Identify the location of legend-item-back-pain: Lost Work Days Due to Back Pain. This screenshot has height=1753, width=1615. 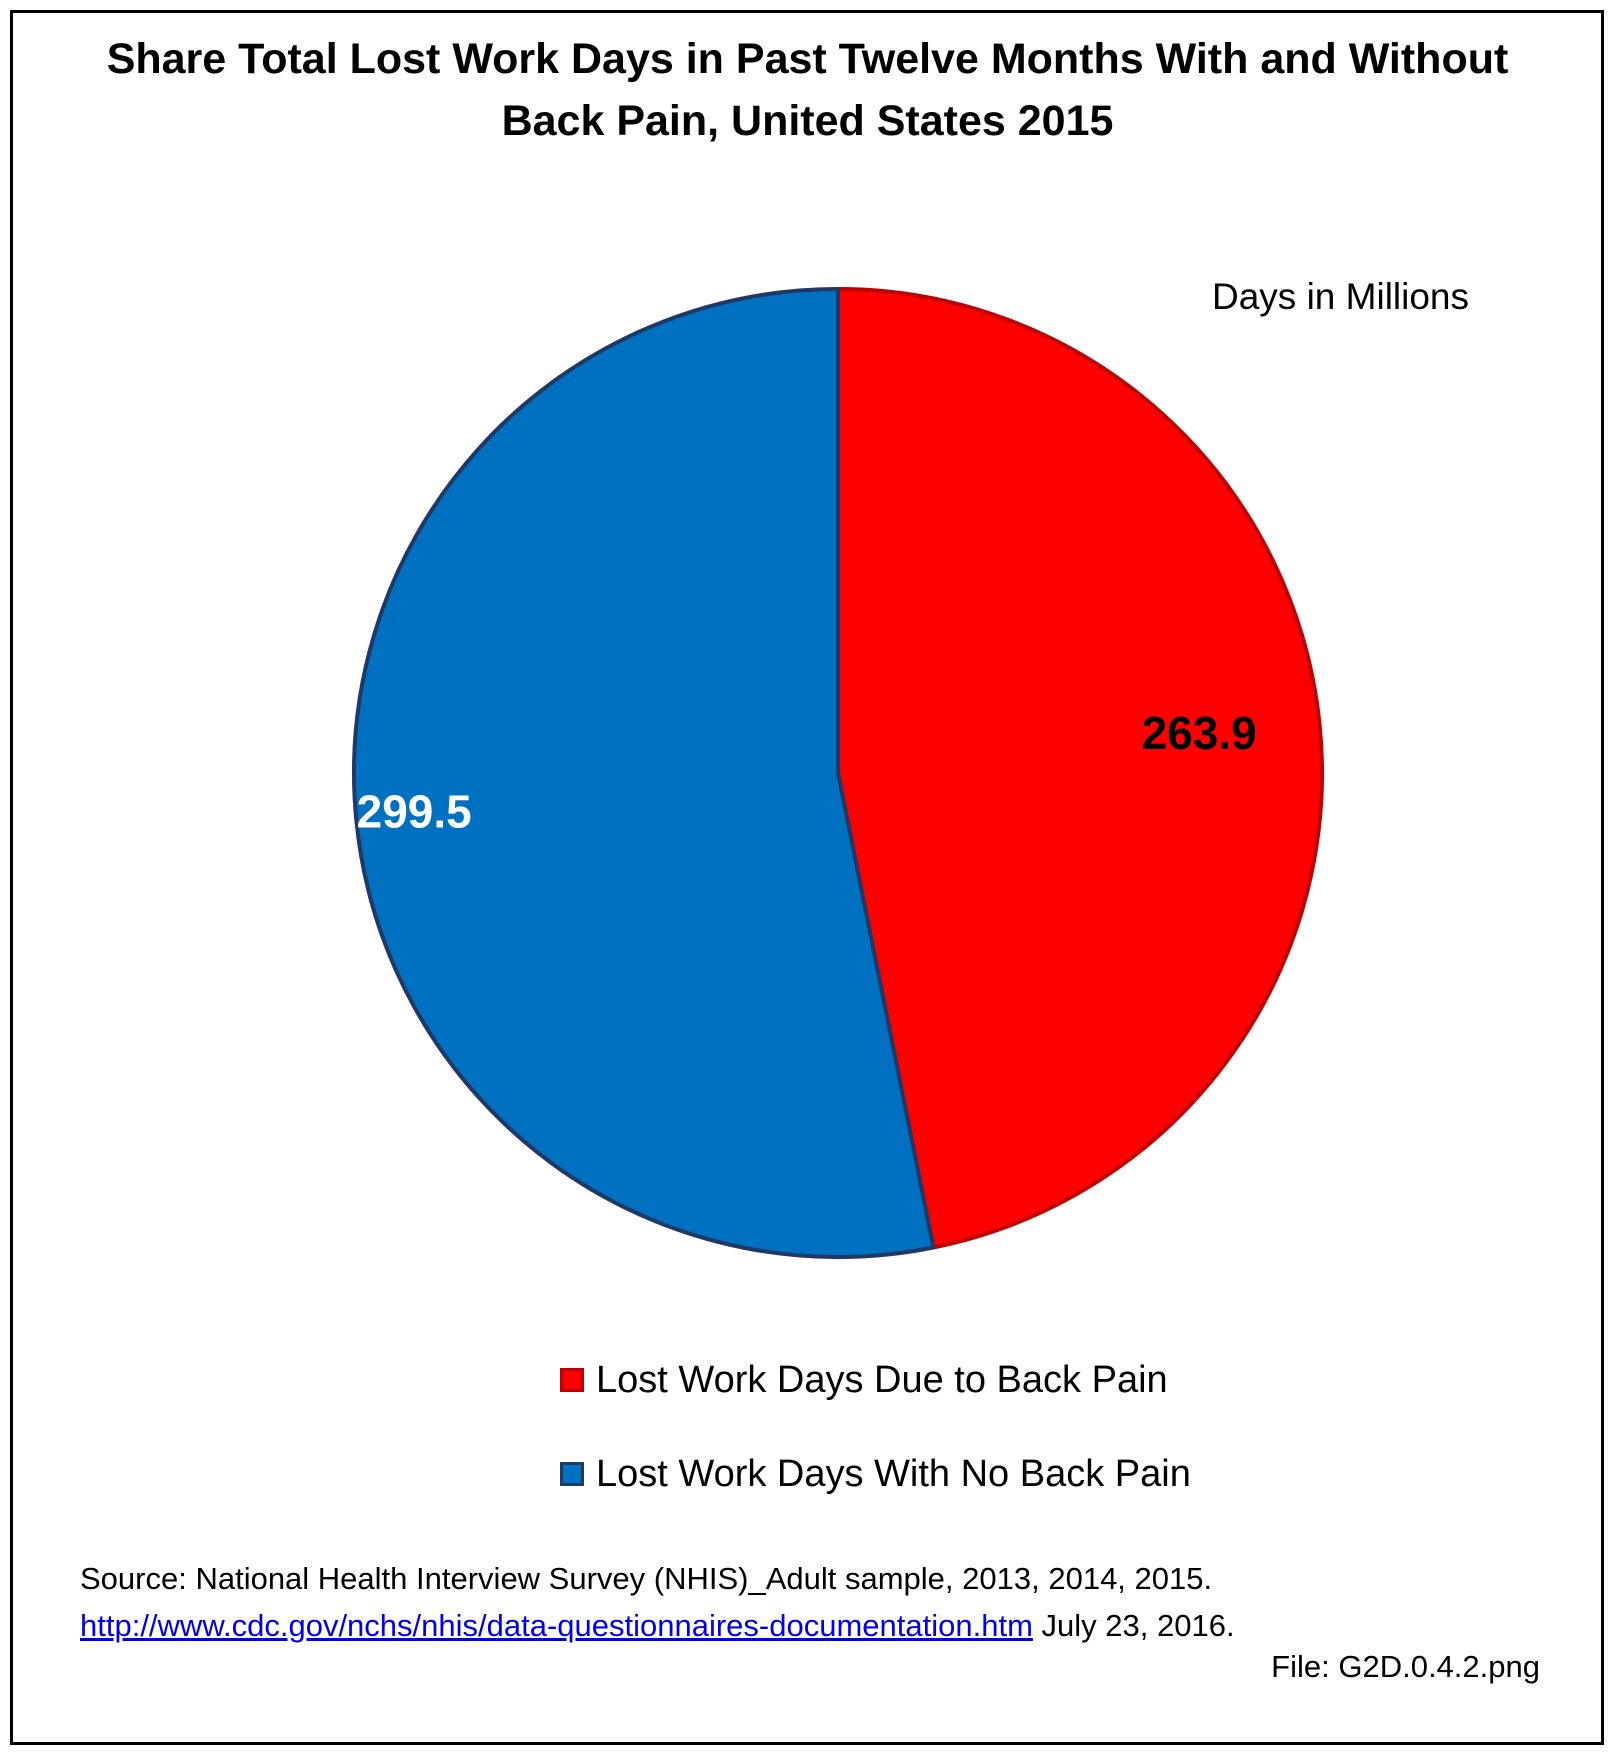
(875, 1380).